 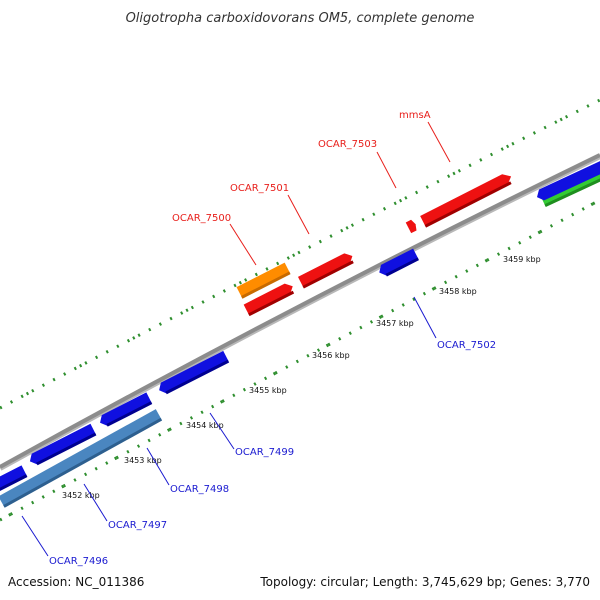 I want to click on accession-text: Accession: NC_011386, so click(x=76, y=582).